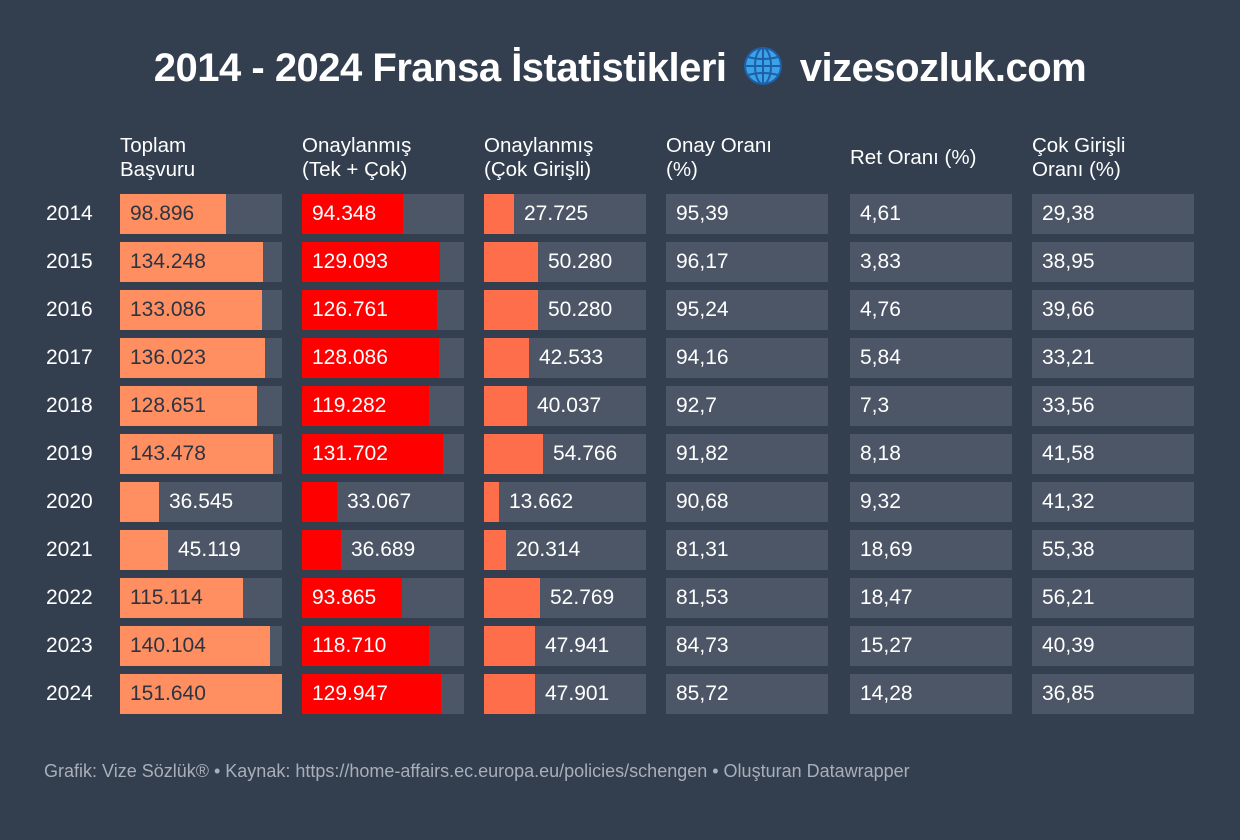 The height and width of the screenshot is (840, 1240). I want to click on cell-value-label: 42.533, so click(571, 357).